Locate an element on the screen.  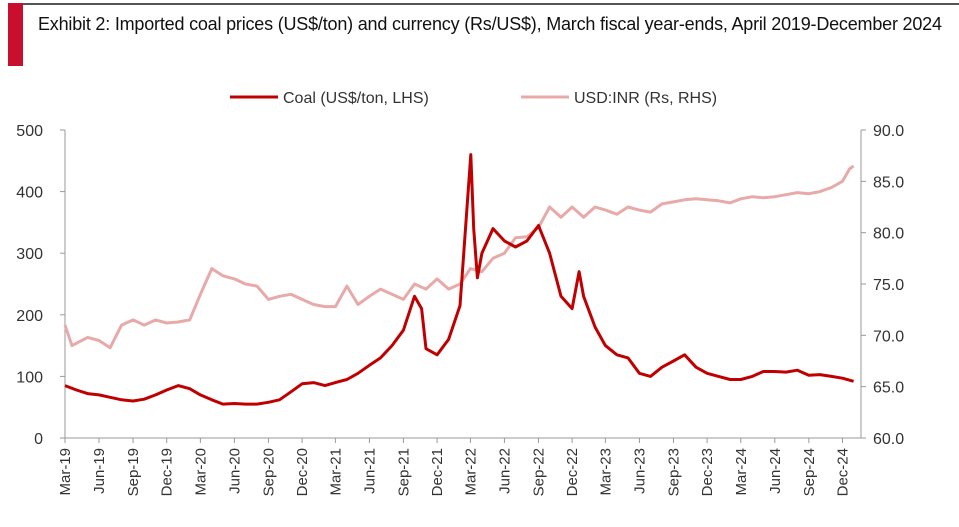
x-tick-label: Dec-24 is located at coordinates (843, 472).